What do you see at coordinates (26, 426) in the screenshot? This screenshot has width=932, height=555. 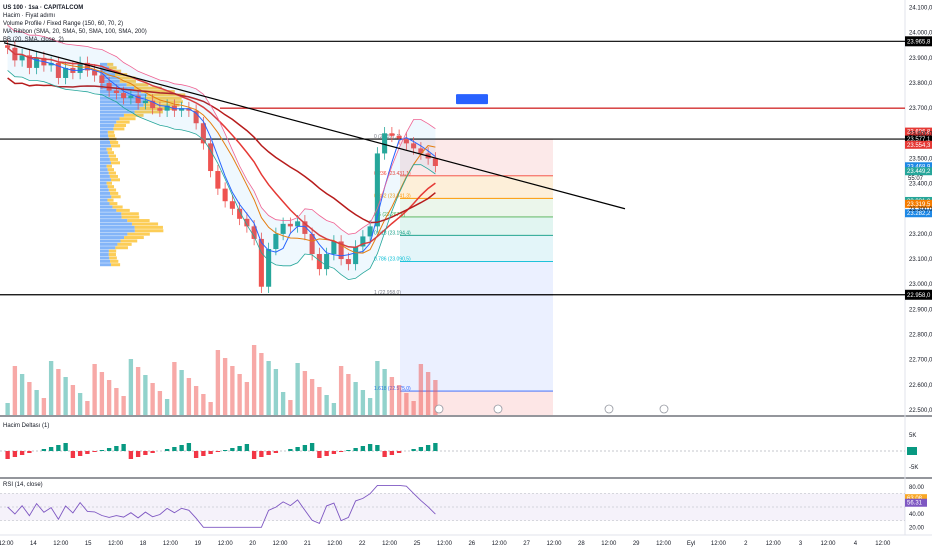 I see `volume-delta-label: Hacim Deltası (1)` at bounding box center [26, 426].